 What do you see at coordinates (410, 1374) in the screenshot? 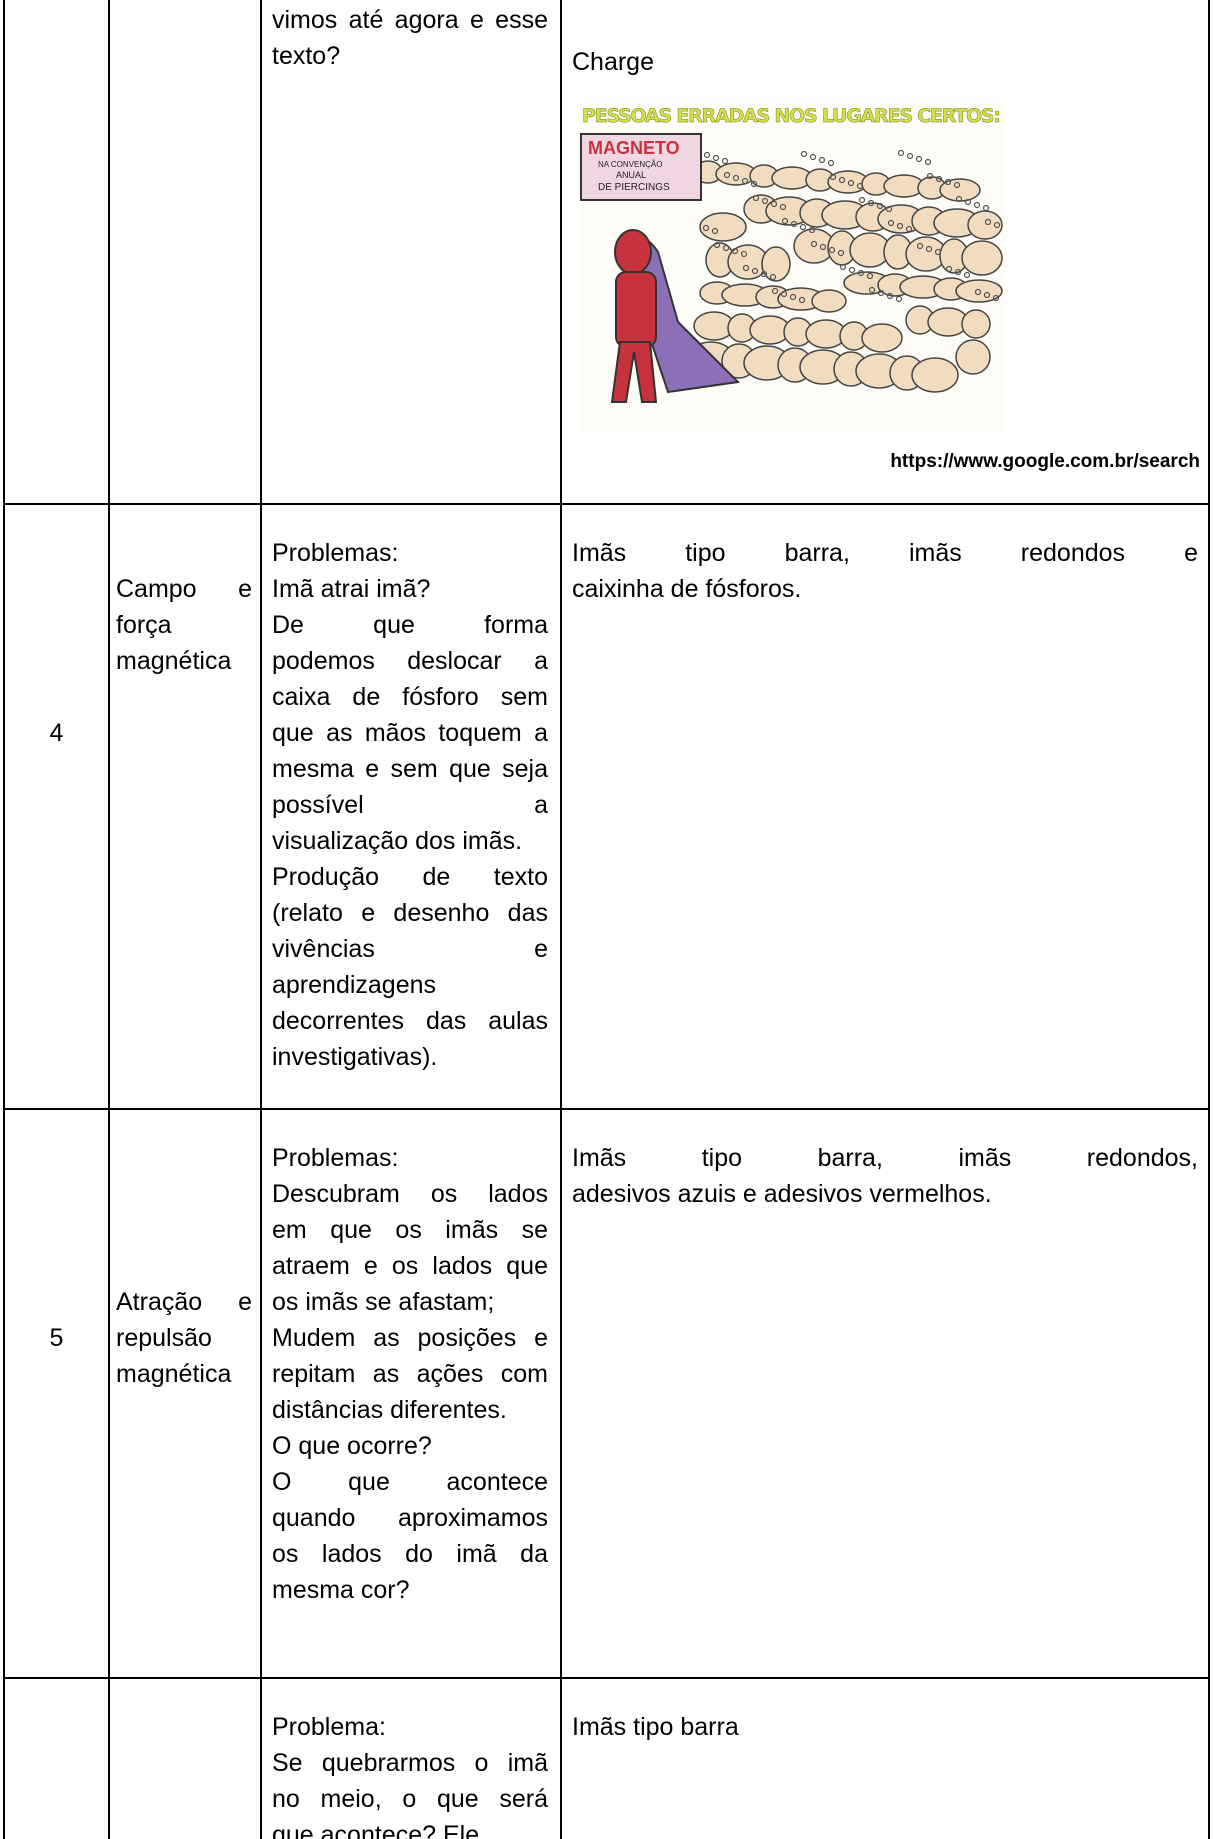
I see `problem-text: repitam as ações com` at bounding box center [410, 1374].